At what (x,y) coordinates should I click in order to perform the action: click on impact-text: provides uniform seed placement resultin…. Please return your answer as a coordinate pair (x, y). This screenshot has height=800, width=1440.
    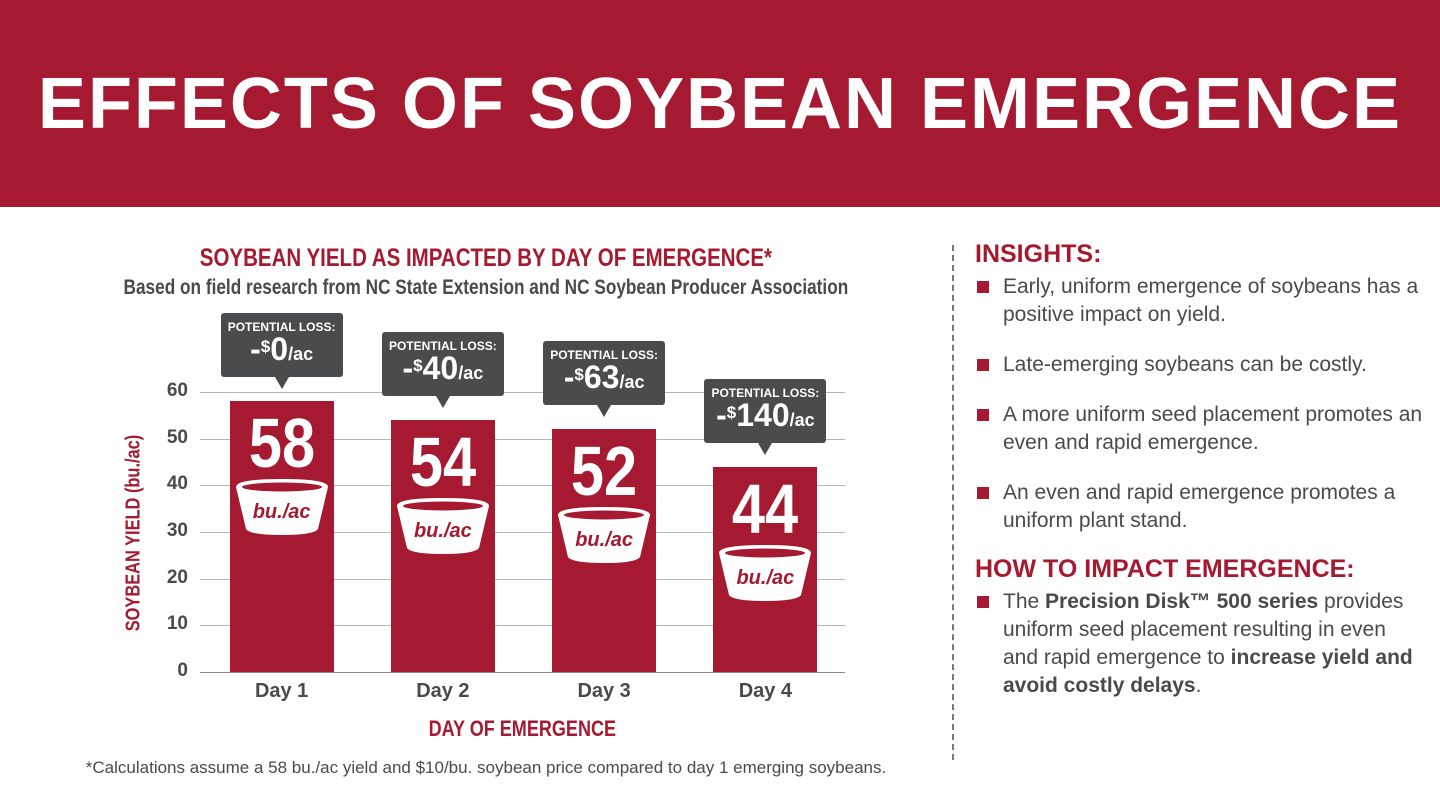
    Looking at the image, I should click on (1203, 629).